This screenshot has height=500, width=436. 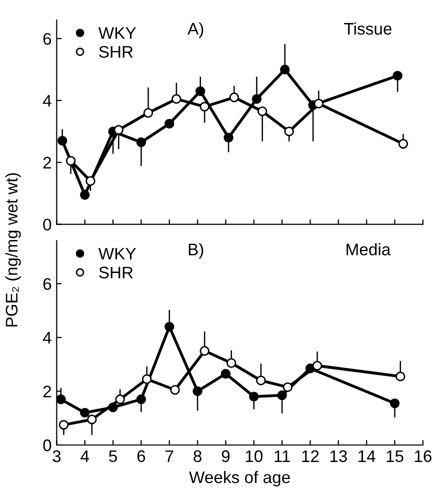 I want to click on annotation: Media, so click(x=368, y=249).